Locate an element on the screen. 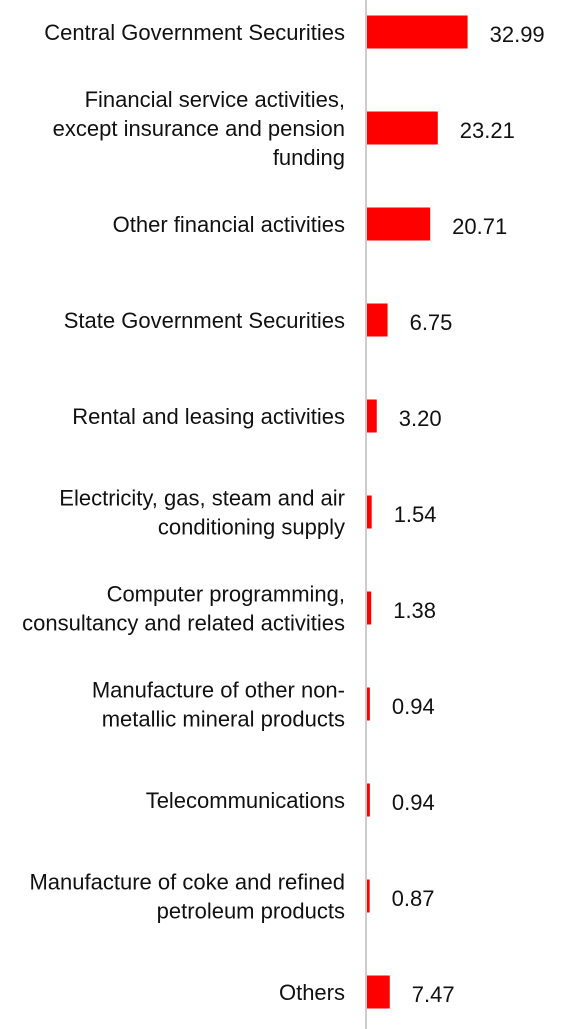 The width and height of the screenshot is (580, 1029). category-label: Other financial activities is located at coordinates (229, 224).